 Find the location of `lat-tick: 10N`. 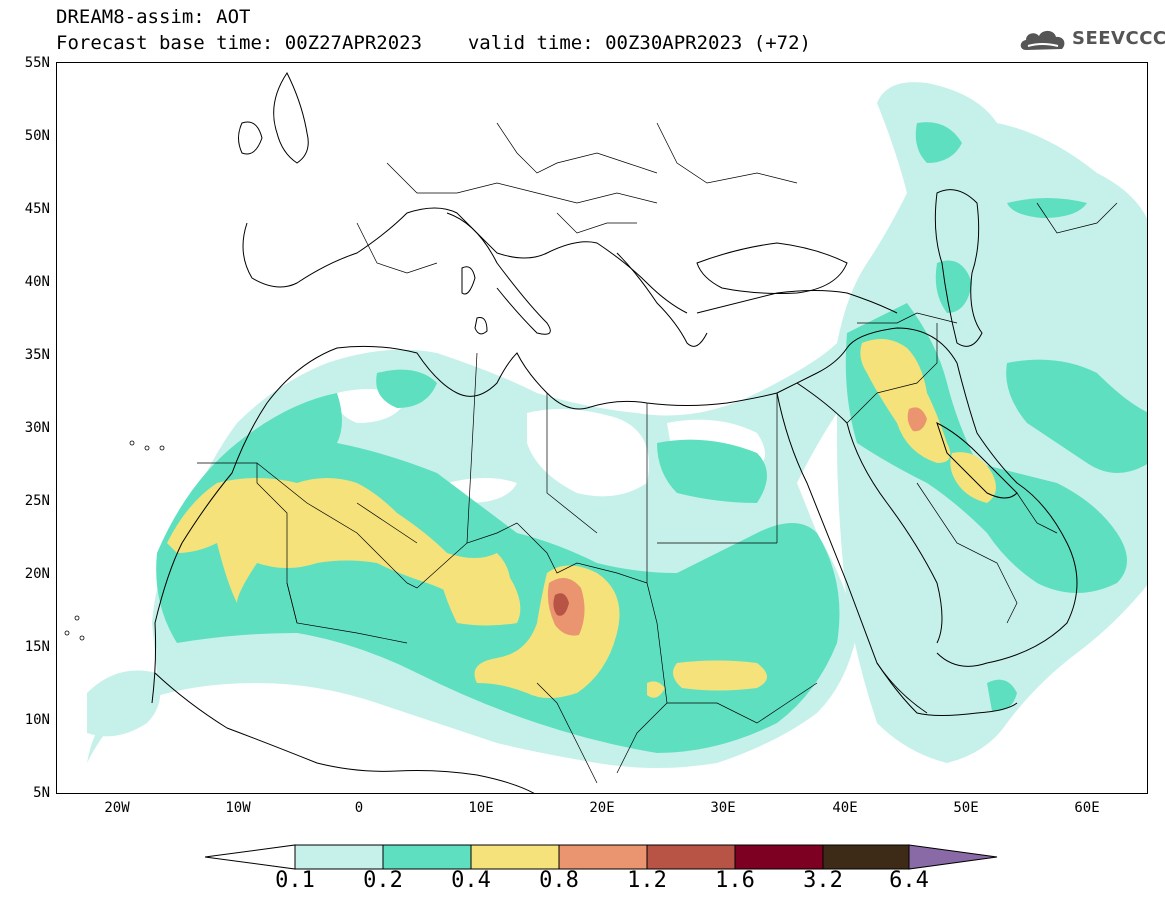

lat-tick: 10N is located at coordinates (37, 720).